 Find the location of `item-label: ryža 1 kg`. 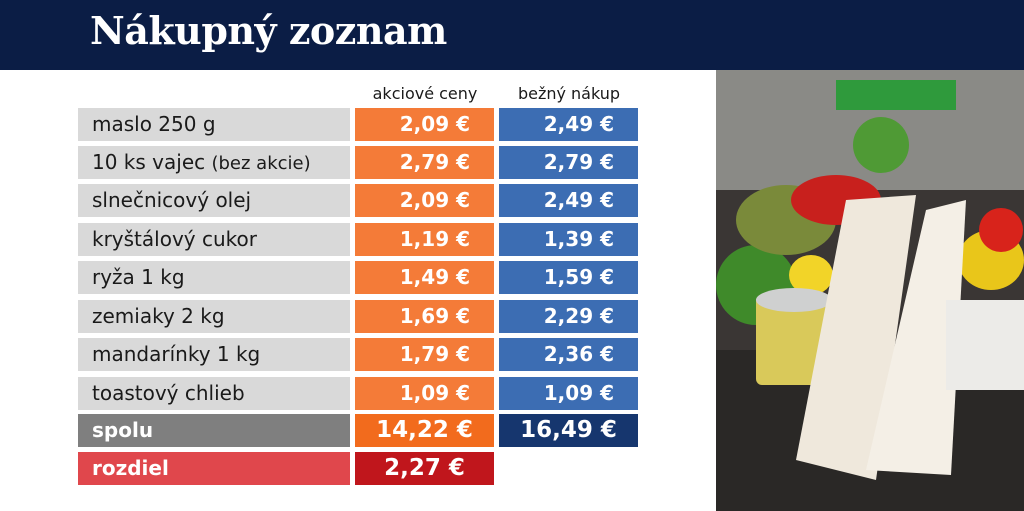

item-label: ryža 1 kg is located at coordinates (214, 277).